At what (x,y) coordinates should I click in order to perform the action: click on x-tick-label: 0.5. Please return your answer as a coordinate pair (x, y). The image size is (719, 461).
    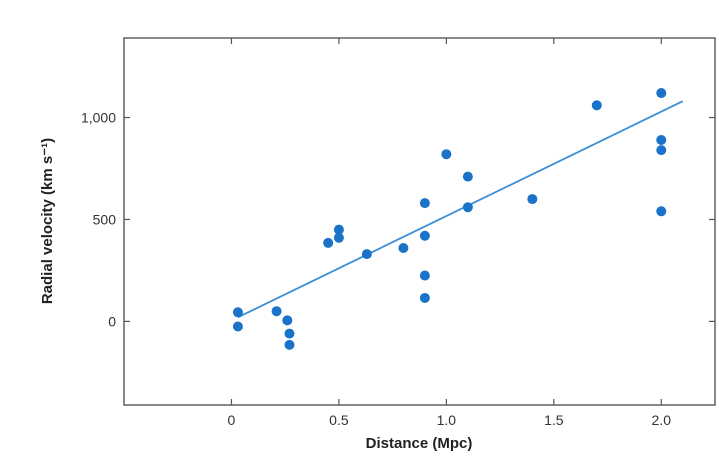
    Looking at the image, I should click on (339, 420).